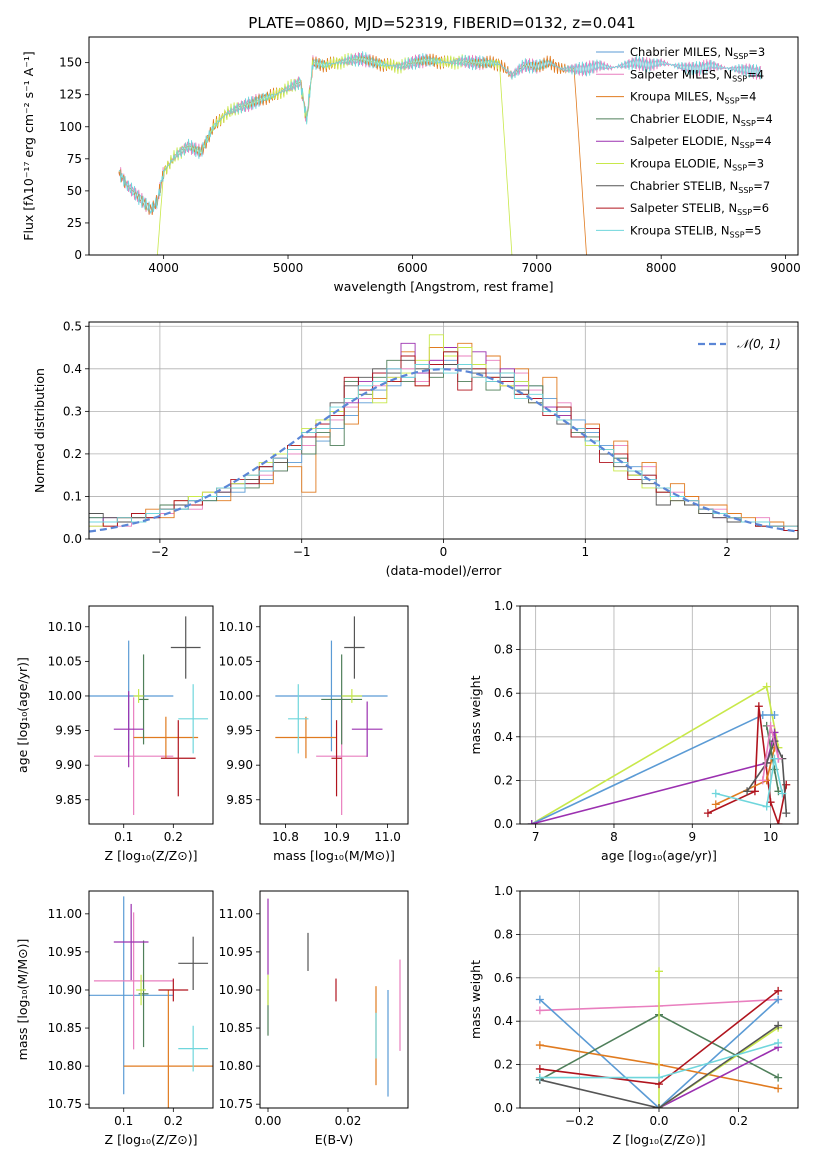  I want to click on y-tick-label: 0.8, so click(503, 934).